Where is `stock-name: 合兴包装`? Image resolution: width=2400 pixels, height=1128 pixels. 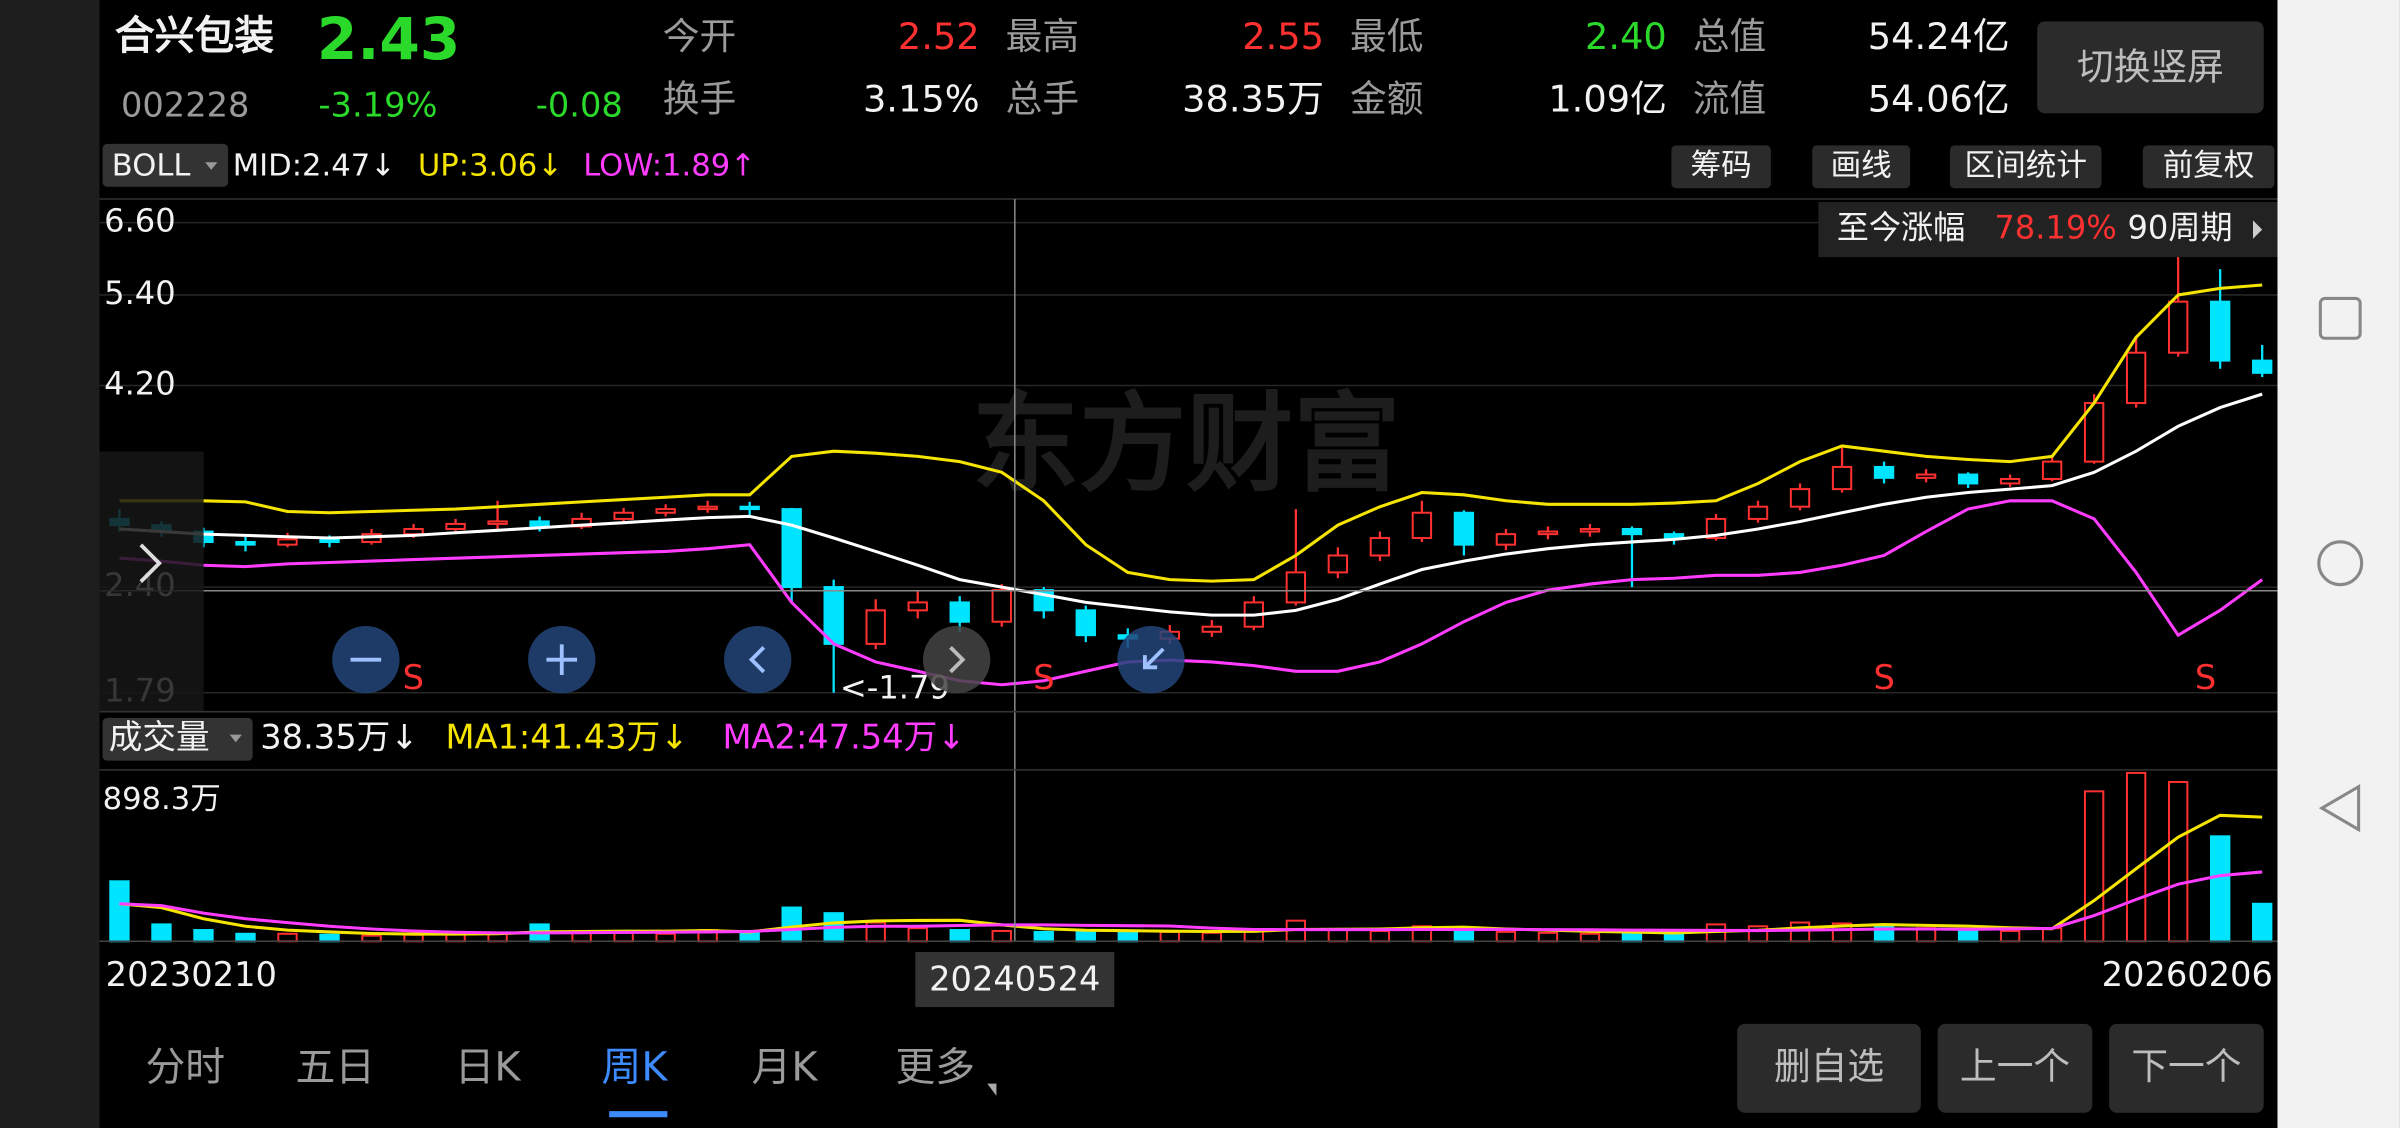 stock-name: 合兴包装 is located at coordinates (194, 36).